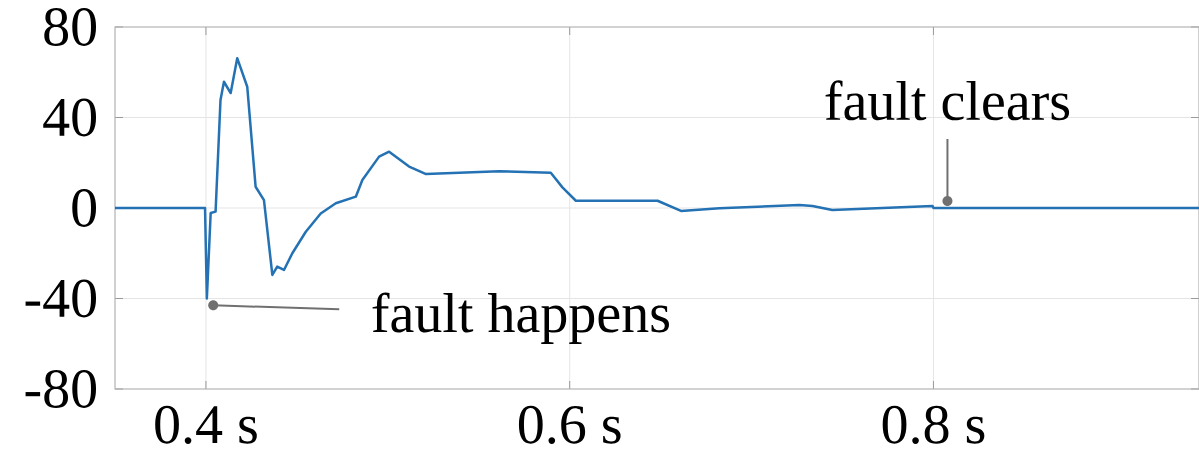 This screenshot has width=1199, height=459. Describe the element at coordinates (520, 318) in the screenshot. I see `annotation: fault happens` at that location.